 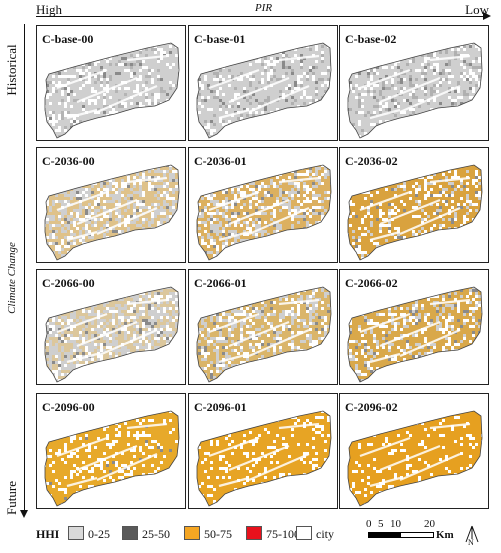 I want to click on panel-title: C-2066-00, so click(x=68, y=283).